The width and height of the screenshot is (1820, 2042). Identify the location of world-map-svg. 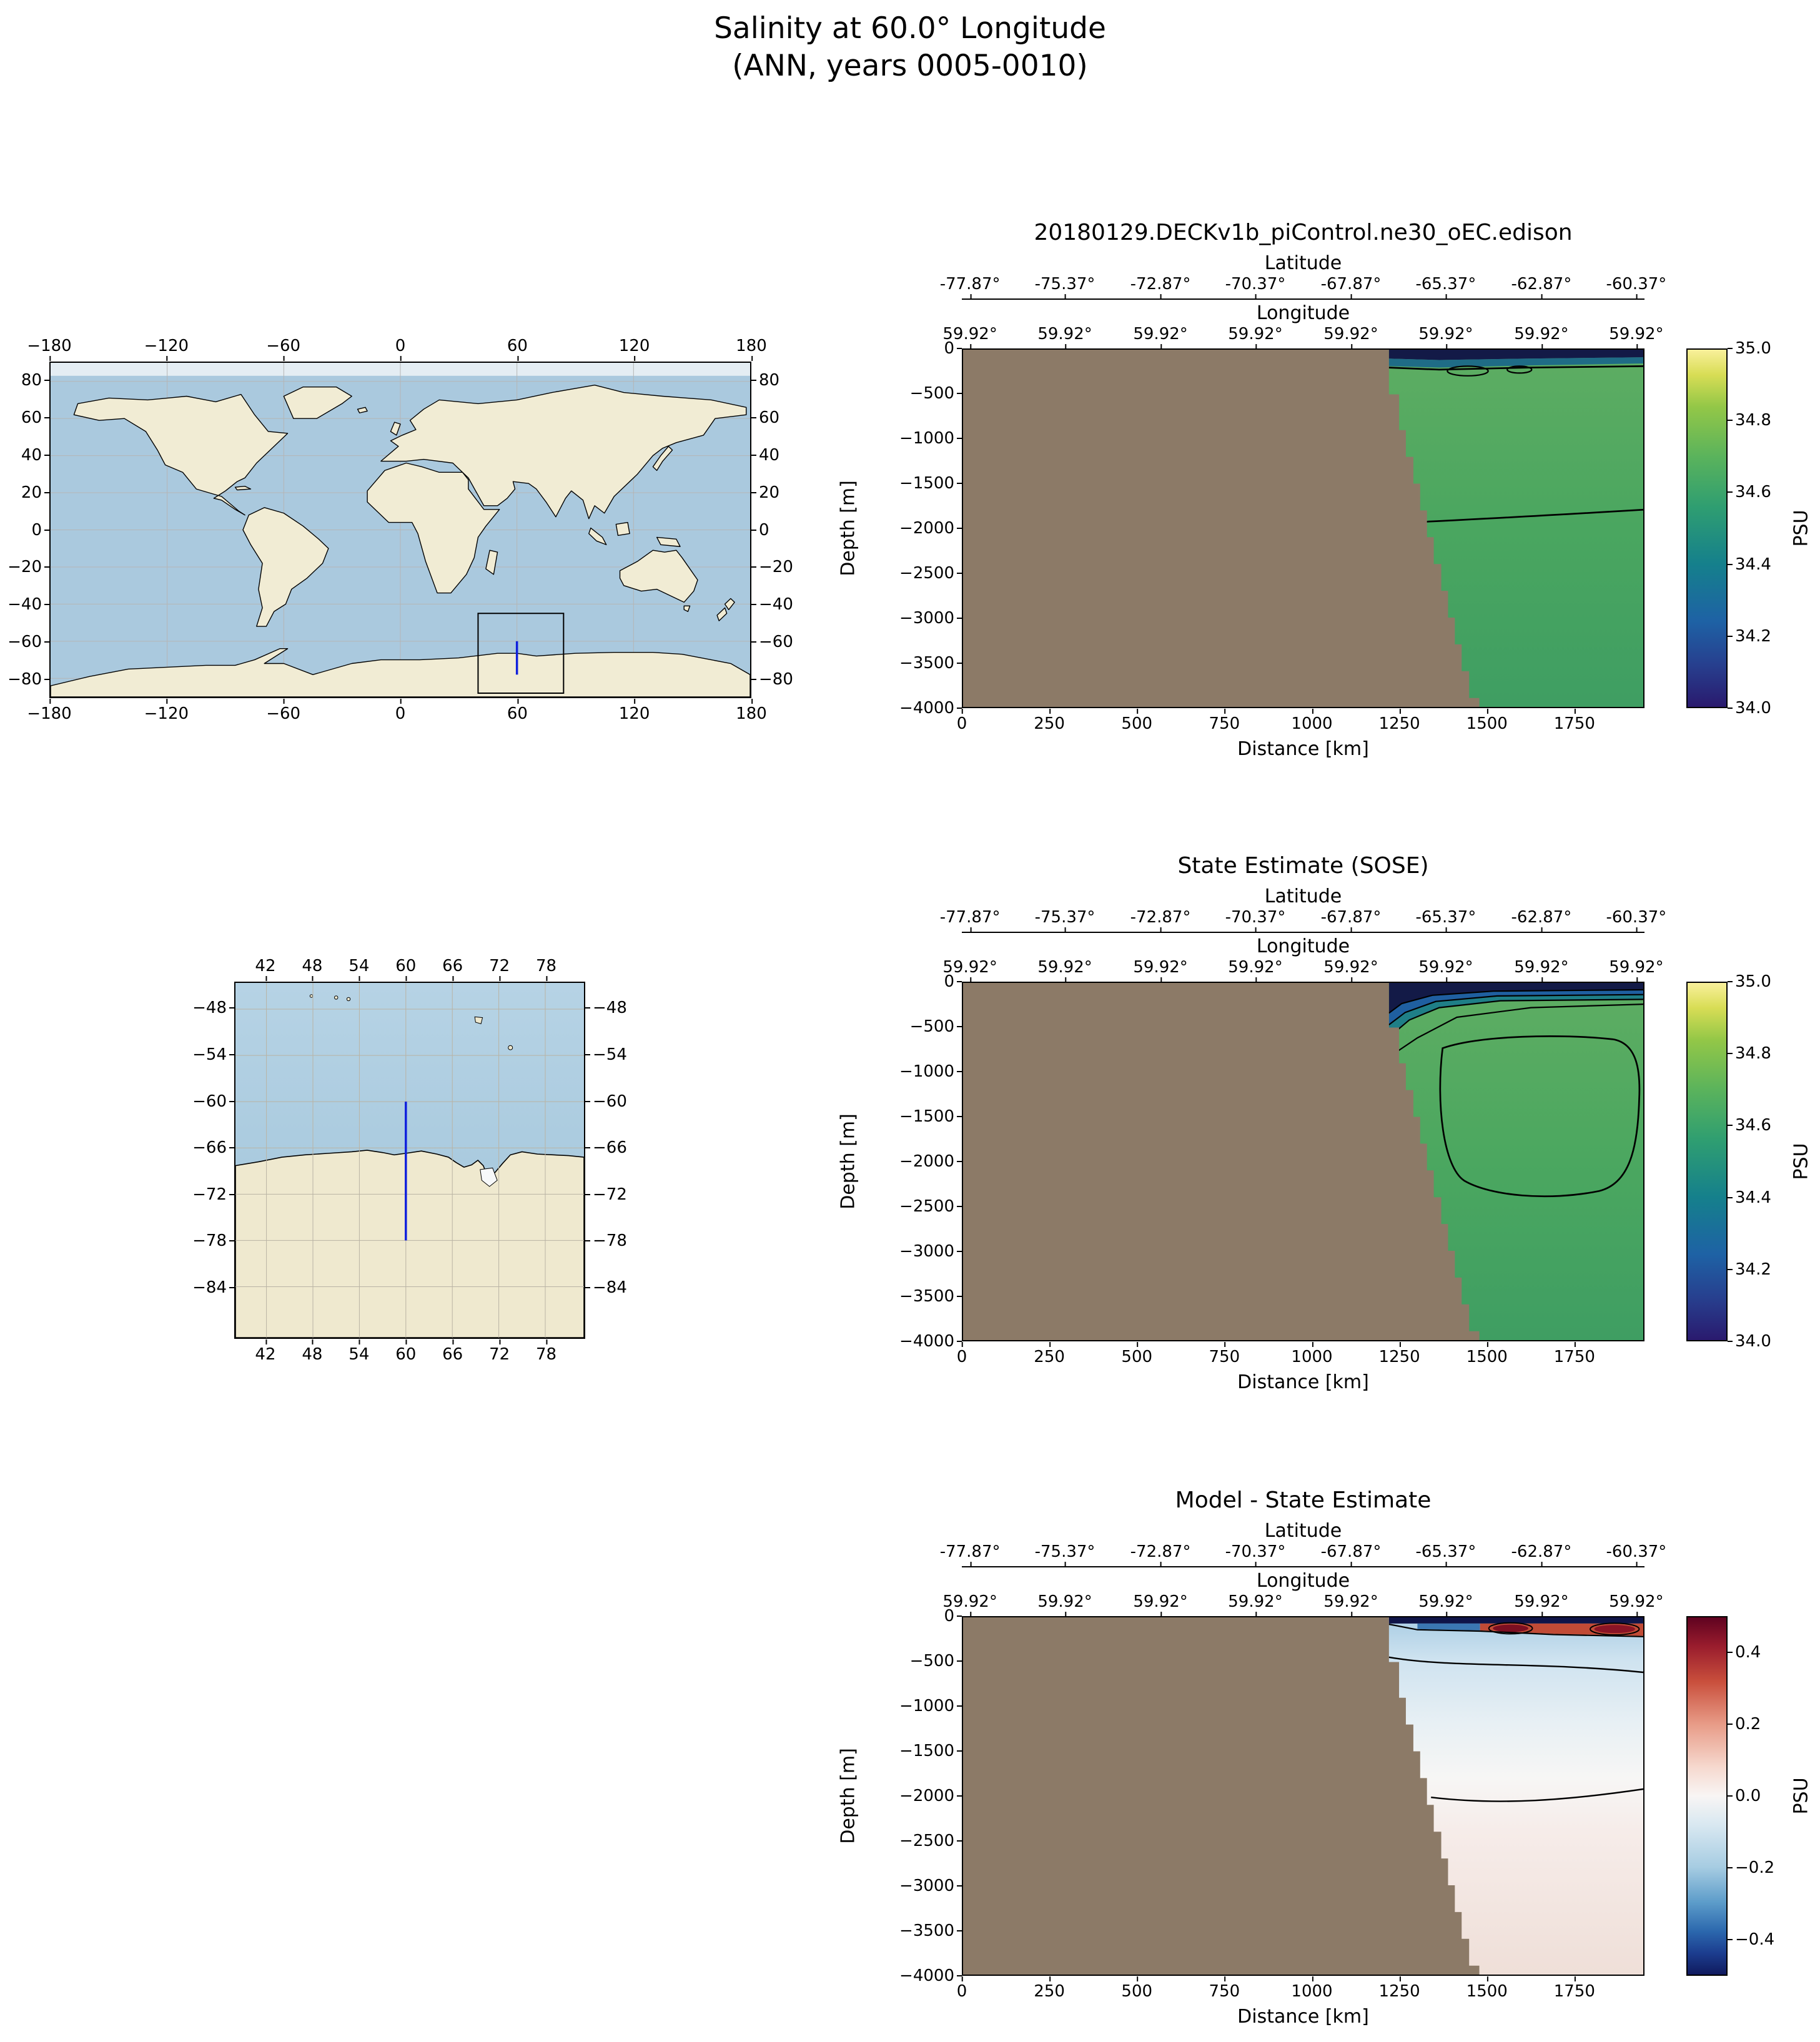
(401, 530).